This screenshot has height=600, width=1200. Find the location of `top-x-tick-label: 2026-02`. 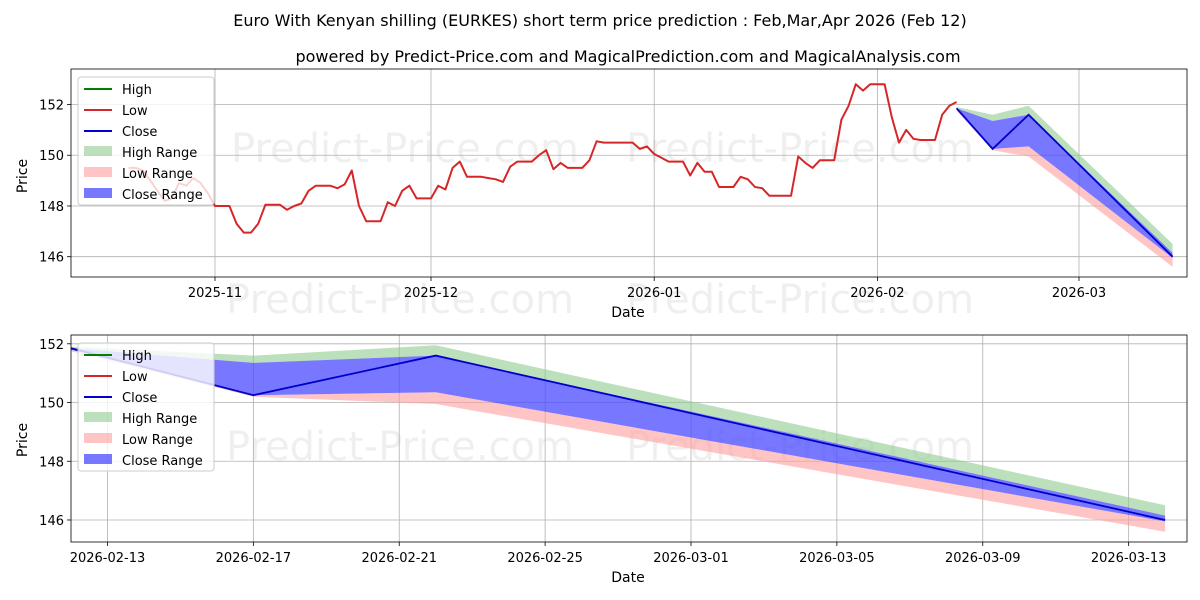

top-x-tick-label: 2026-02 is located at coordinates (877, 293).